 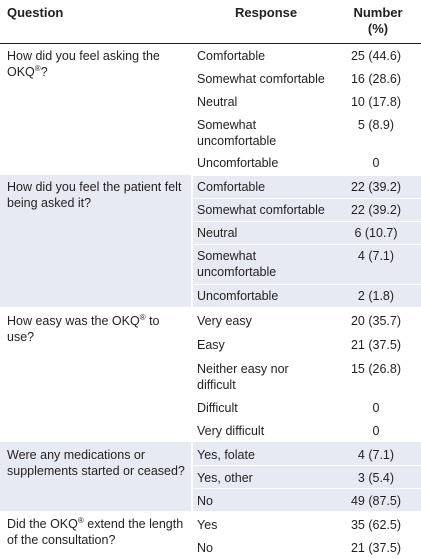 I want to click on response-number: 15 (26.8), so click(x=376, y=369).